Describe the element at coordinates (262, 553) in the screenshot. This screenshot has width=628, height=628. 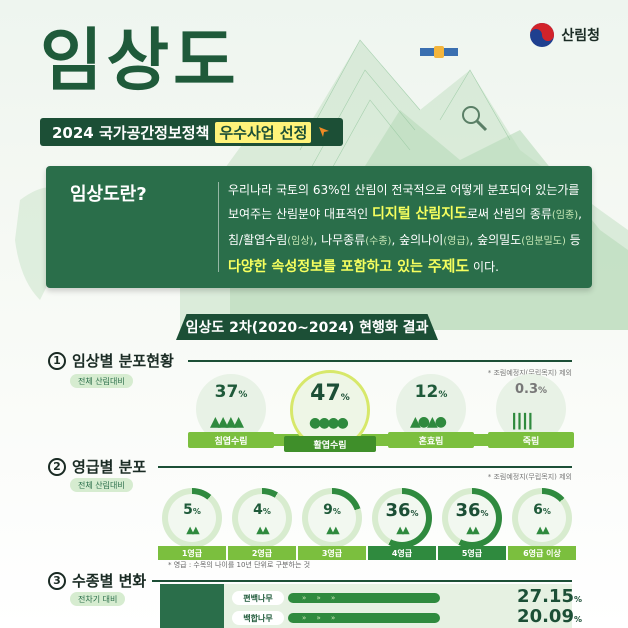
I see `age-label: 2영급` at that location.